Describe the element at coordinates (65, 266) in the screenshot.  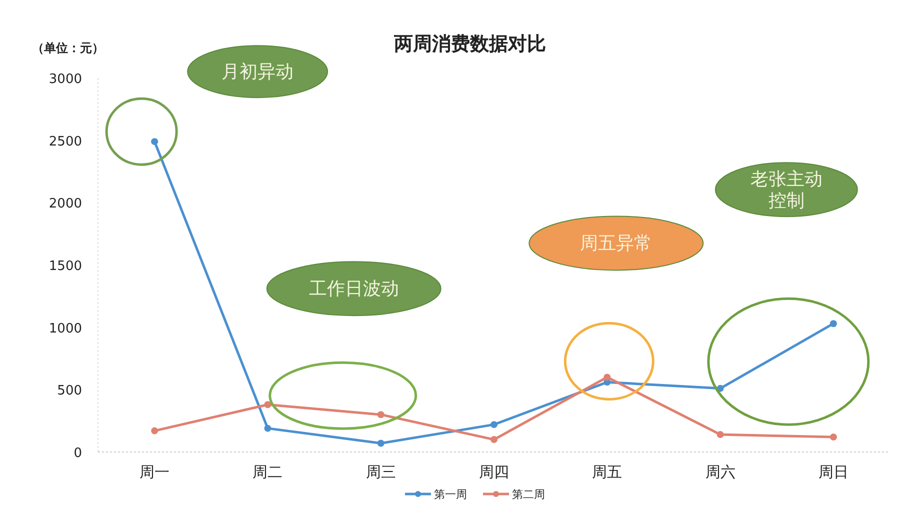
I see `y-tick-label: 1500` at that location.